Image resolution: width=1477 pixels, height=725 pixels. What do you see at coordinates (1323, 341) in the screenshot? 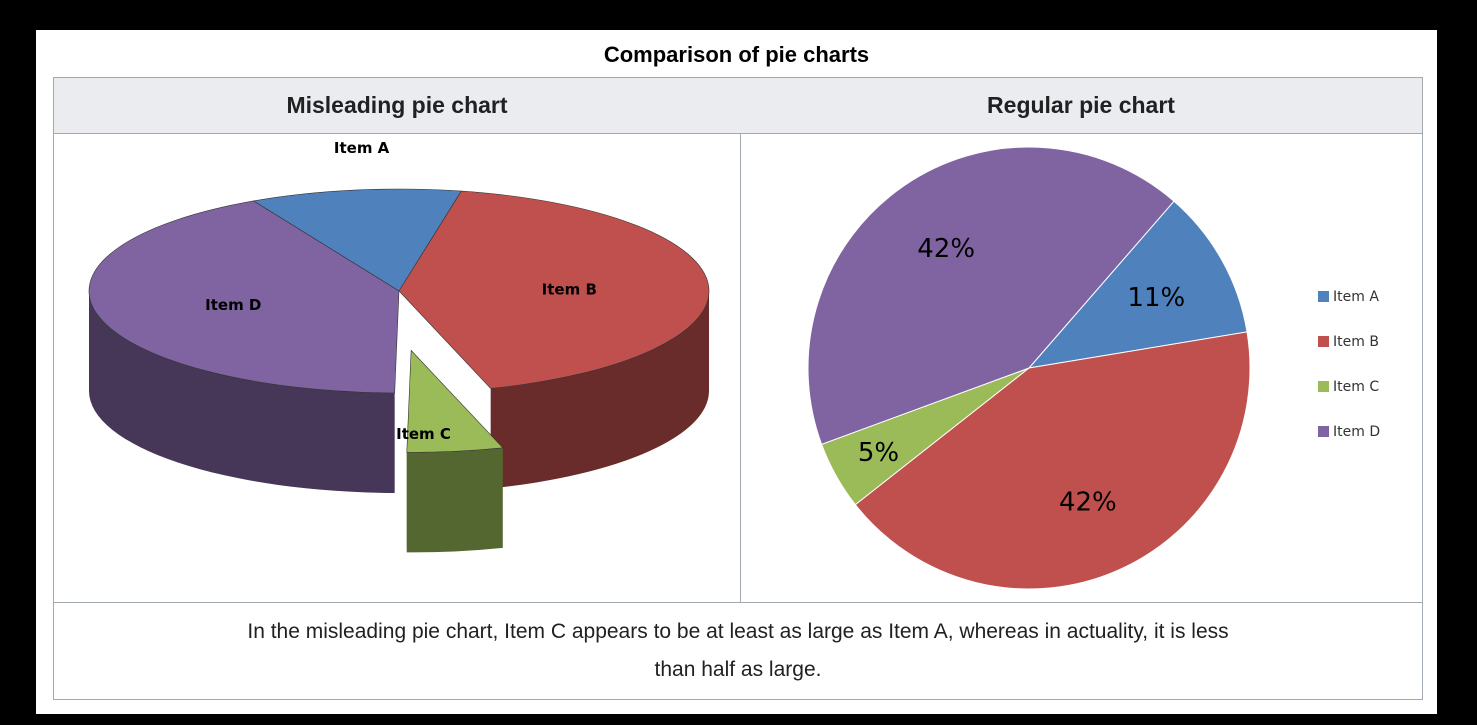
I see `legend-swatch-item-b` at bounding box center [1323, 341].